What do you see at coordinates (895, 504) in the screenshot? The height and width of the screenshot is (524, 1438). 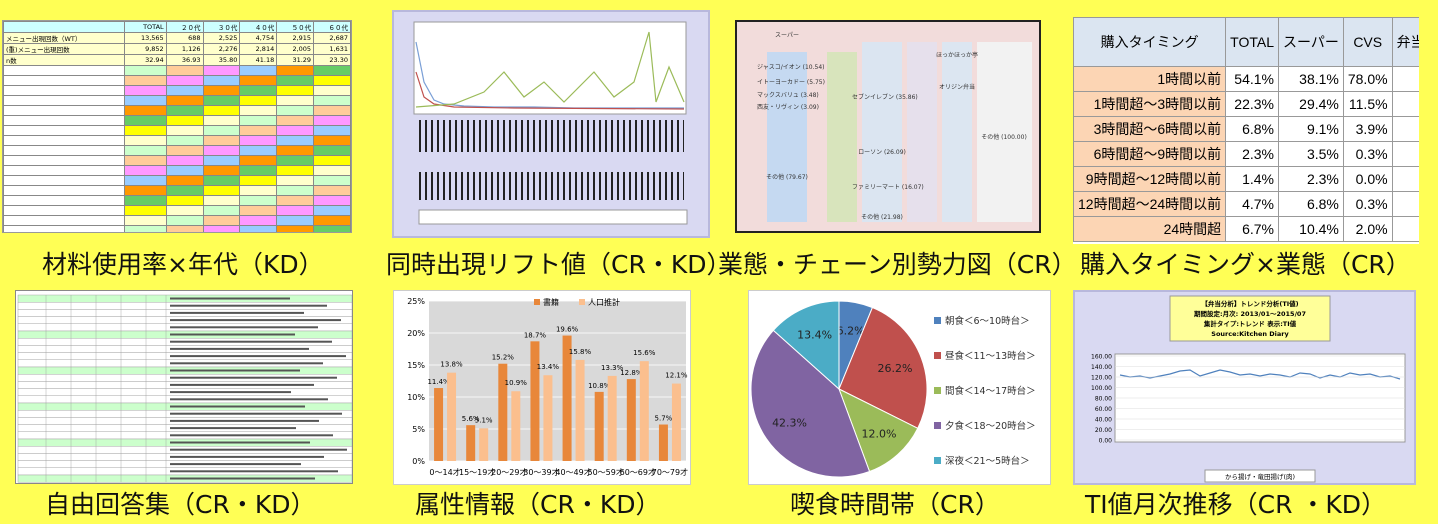 I see `caption: 喫食時間帯（CR）` at bounding box center [895, 504].